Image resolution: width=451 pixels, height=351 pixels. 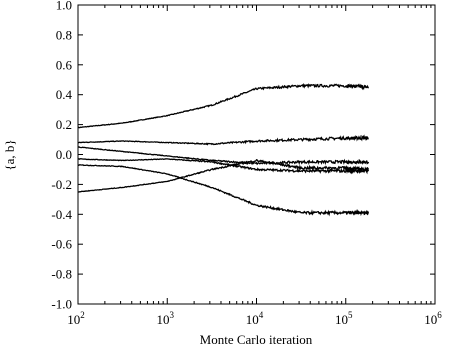 I want to click on y-tick-label: 0.4, so click(x=64, y=94).